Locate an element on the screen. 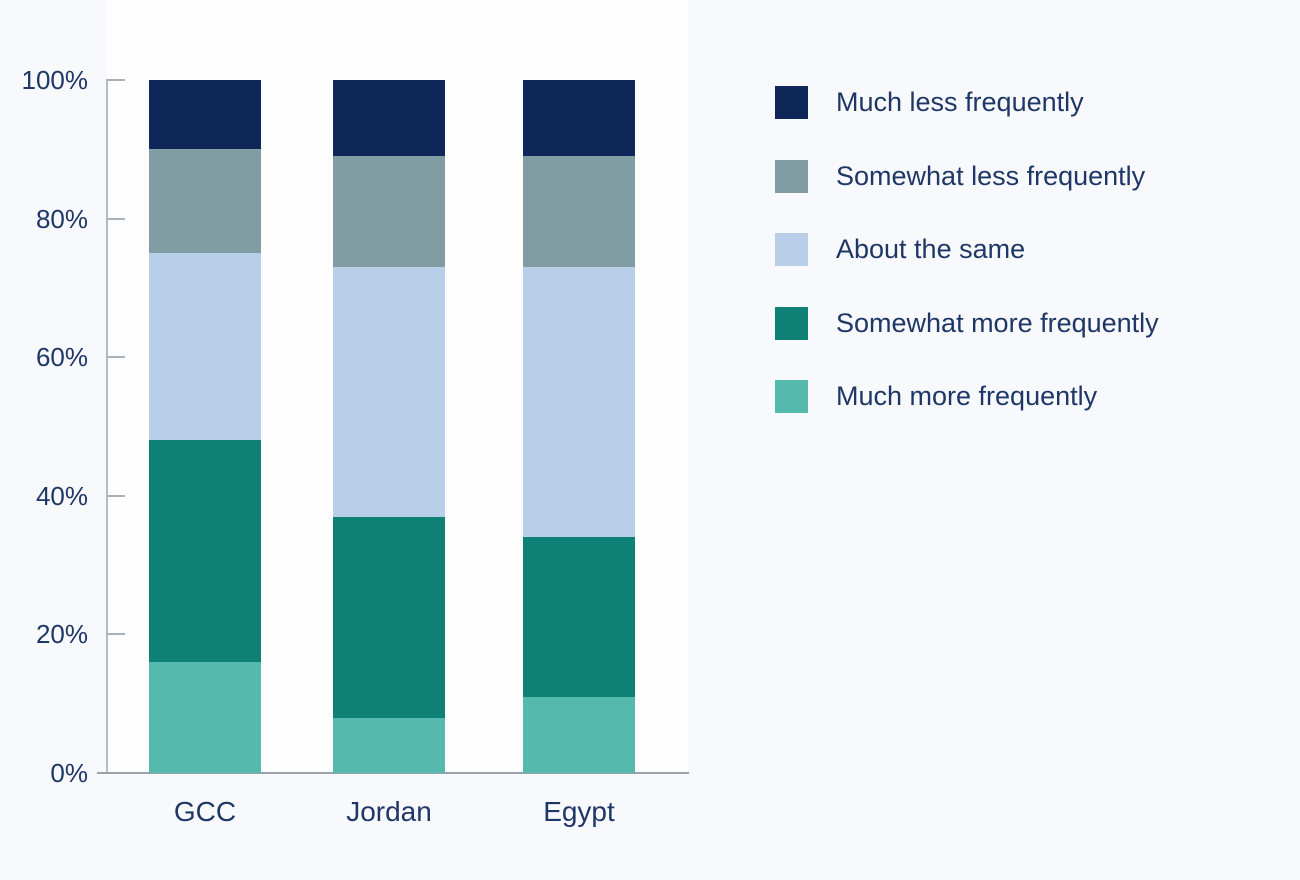 The height and width of the screenshot is (880, 1300). y-tick-label: 20% is located at coordinates (61, 634).